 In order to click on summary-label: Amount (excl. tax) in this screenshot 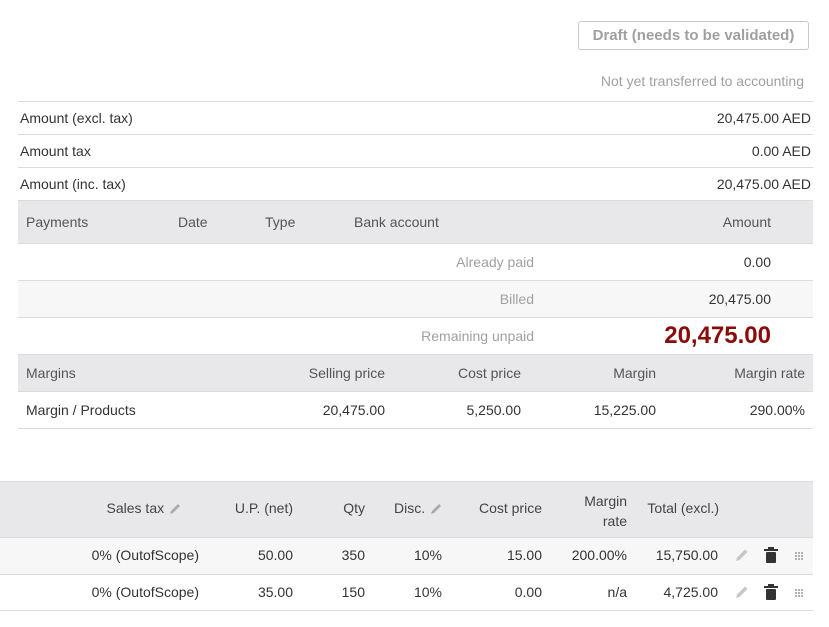, I will do `click(76, 118)`.